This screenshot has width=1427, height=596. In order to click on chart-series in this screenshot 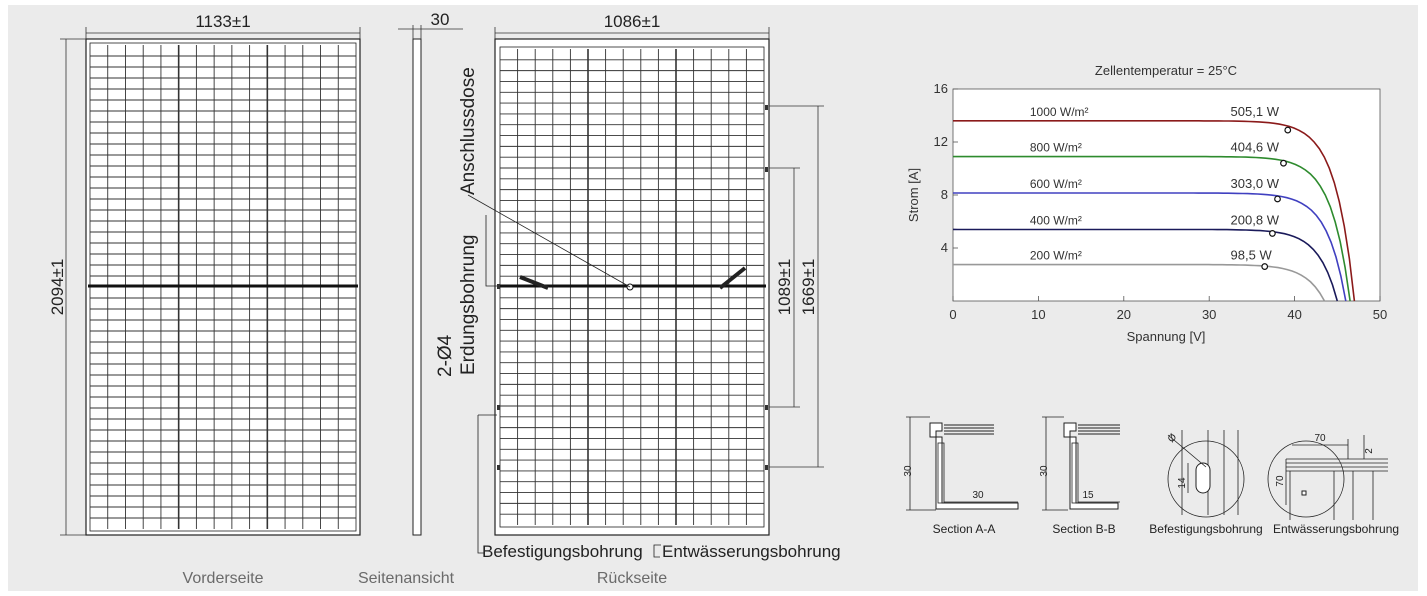, I will do `click(1154, 211)`.